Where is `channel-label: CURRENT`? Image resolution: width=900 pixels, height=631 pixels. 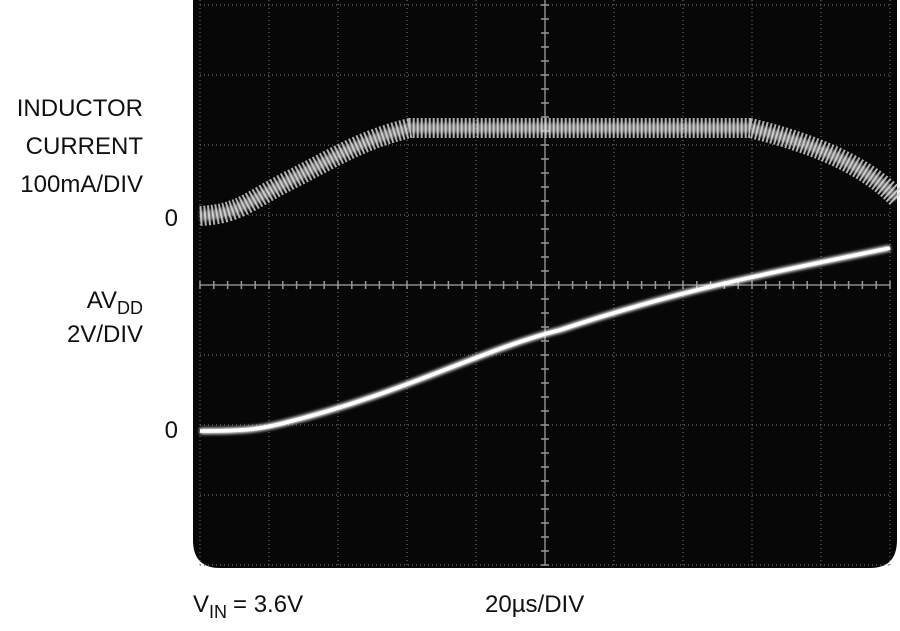
channel-label: CURRENT is located at coordinates (85, 146).